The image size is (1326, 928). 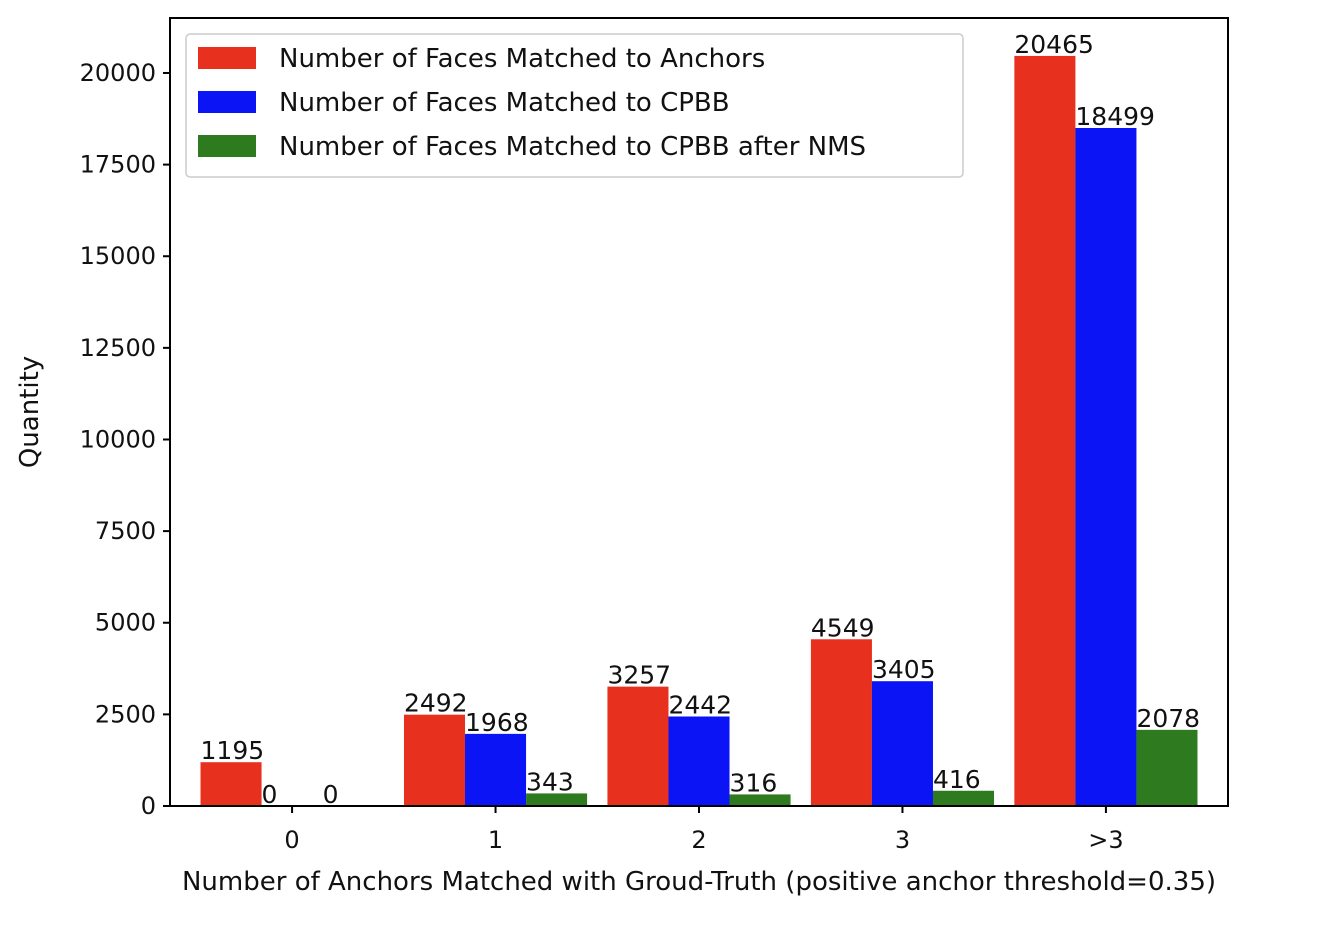 I want to click on y-tick-label: 5000, so click(x=125, y=623).